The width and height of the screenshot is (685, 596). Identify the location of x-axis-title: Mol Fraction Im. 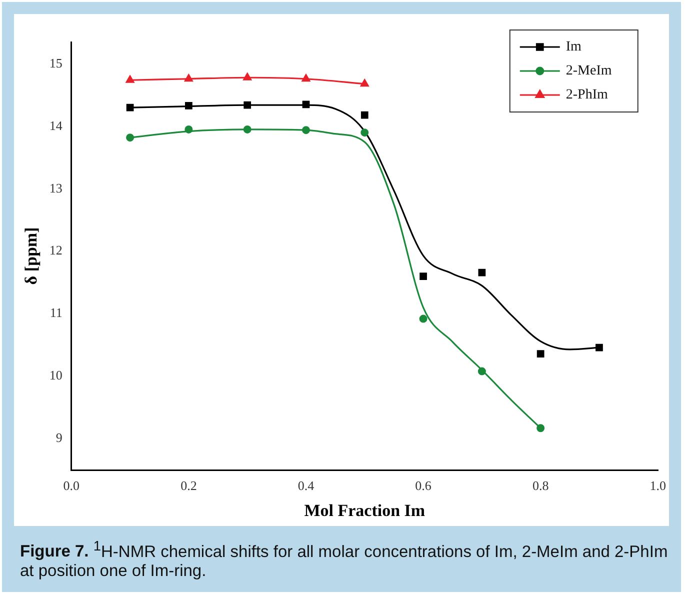
(365, 510).